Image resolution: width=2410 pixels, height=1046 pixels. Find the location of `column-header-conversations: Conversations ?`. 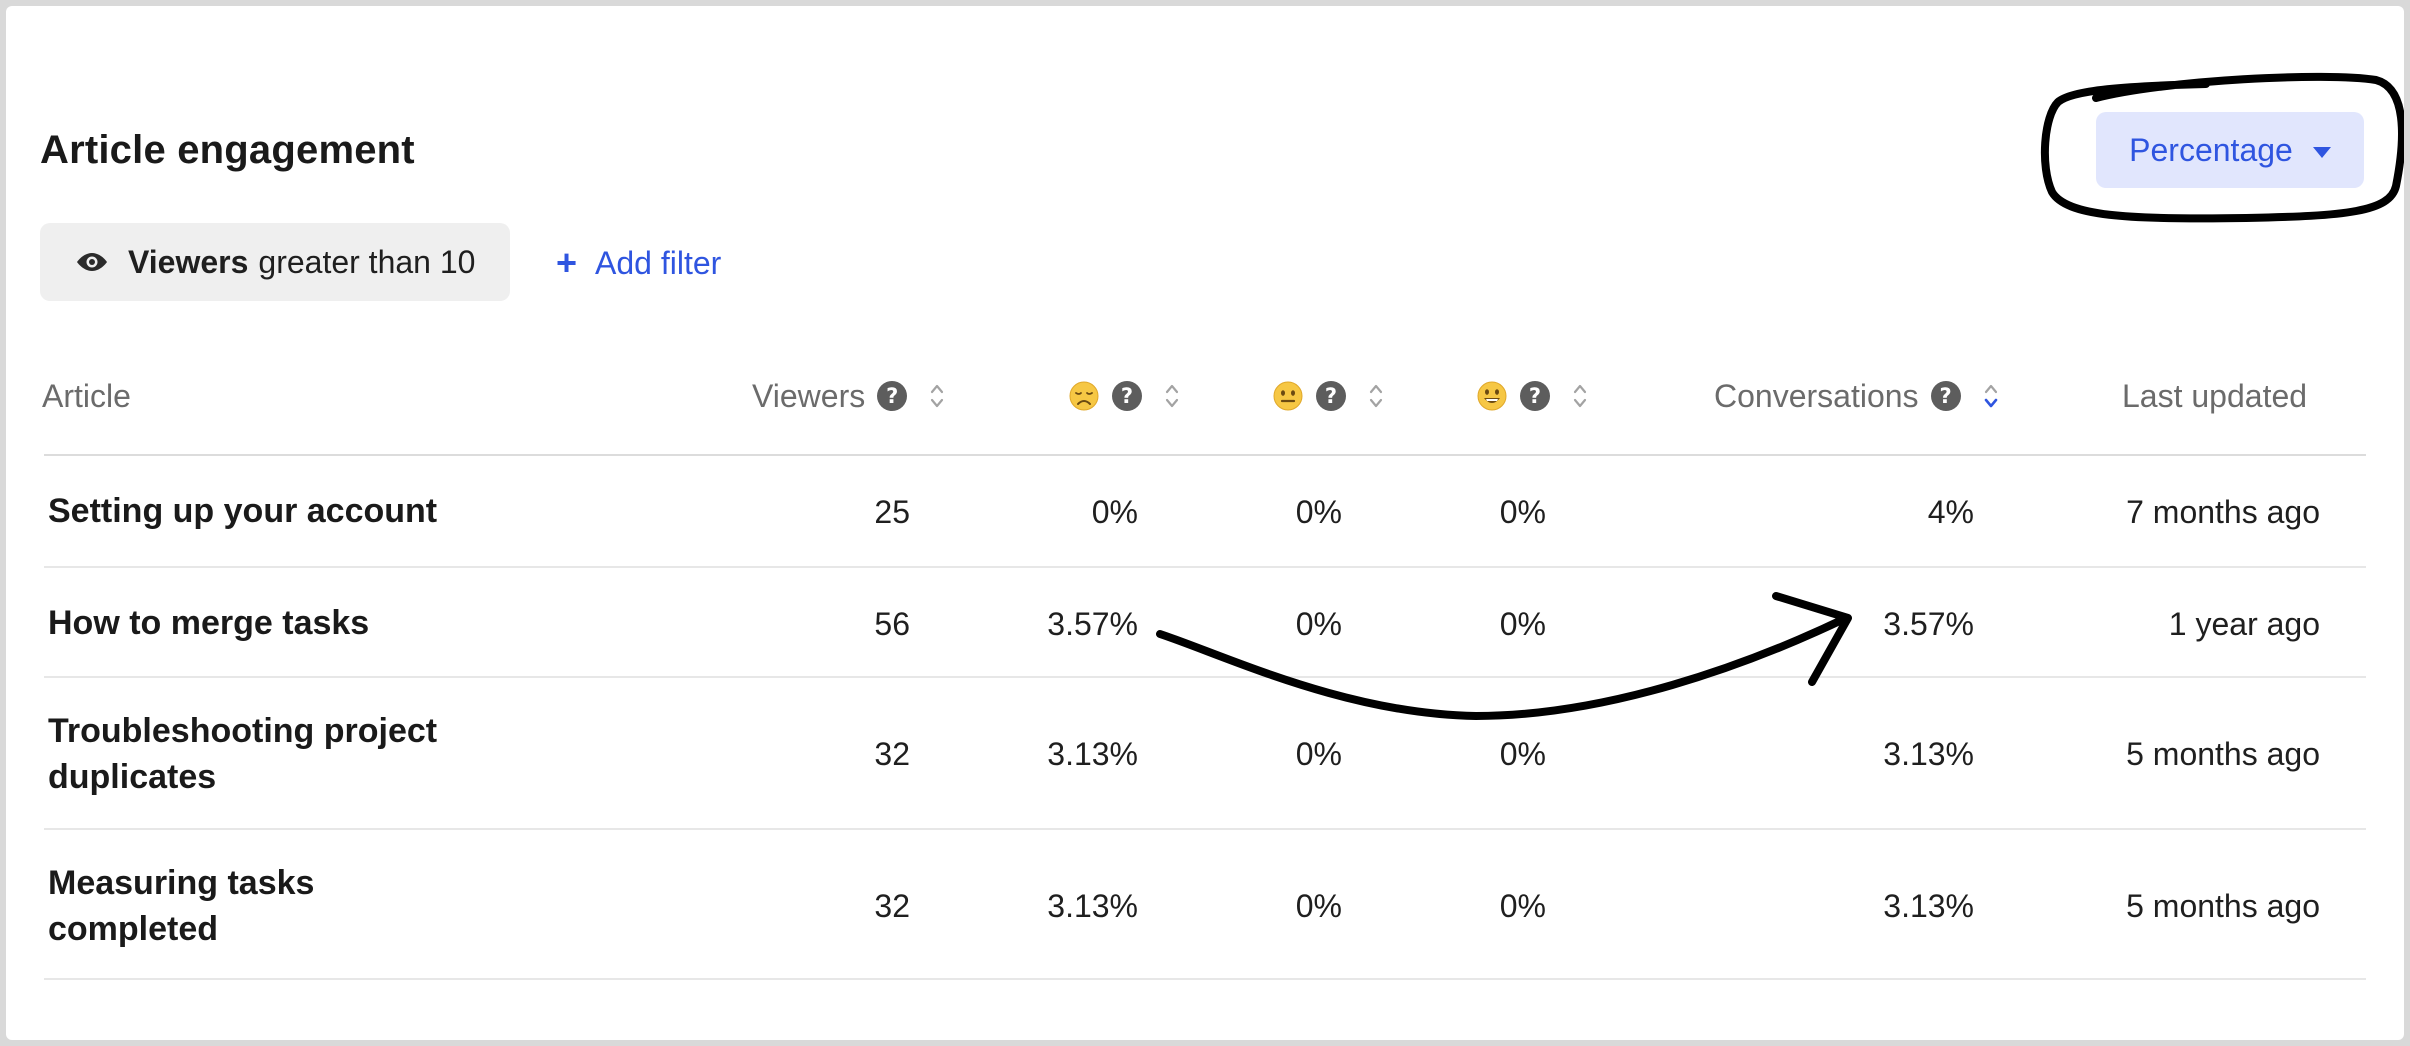

column-header-conversations: Conversations ? is located at coordinates (1856, 396).